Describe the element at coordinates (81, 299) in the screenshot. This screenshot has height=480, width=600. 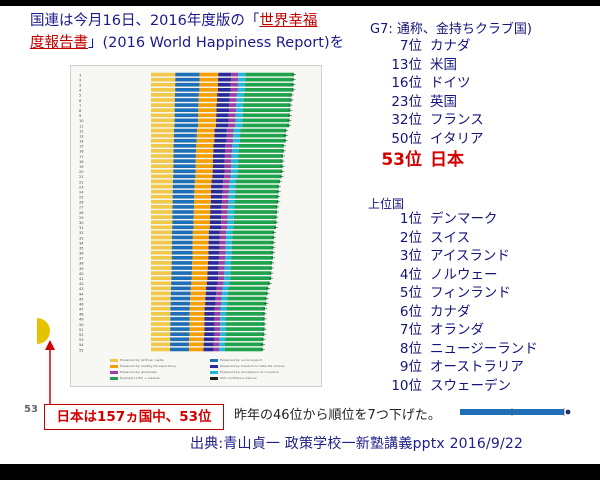
I see `chart-rank-label: 45` at that location.